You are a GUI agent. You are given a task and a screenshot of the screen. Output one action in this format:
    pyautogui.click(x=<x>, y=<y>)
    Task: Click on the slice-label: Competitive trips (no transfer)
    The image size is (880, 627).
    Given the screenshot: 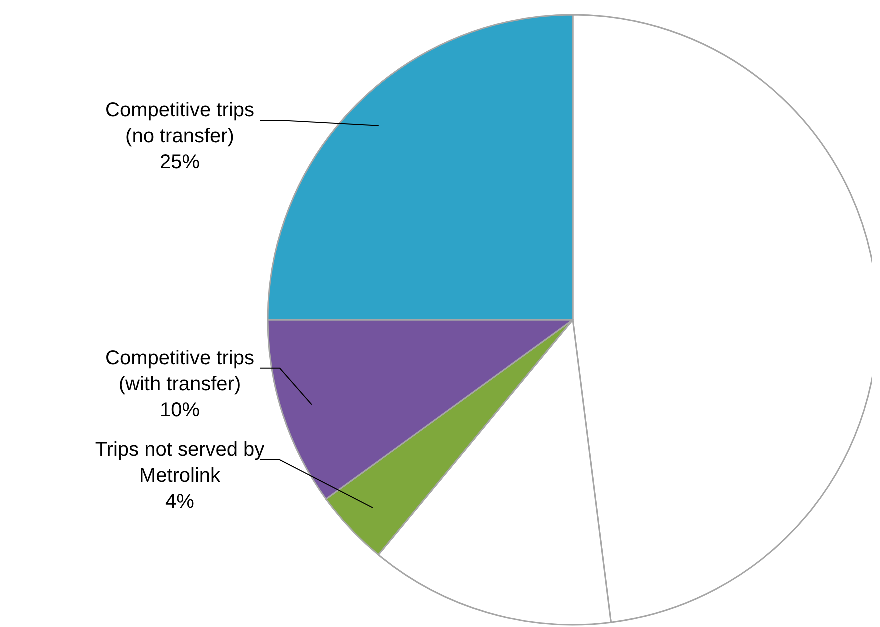 What is the action you would take?
    pyautogui.click(x=180, y=123)
    